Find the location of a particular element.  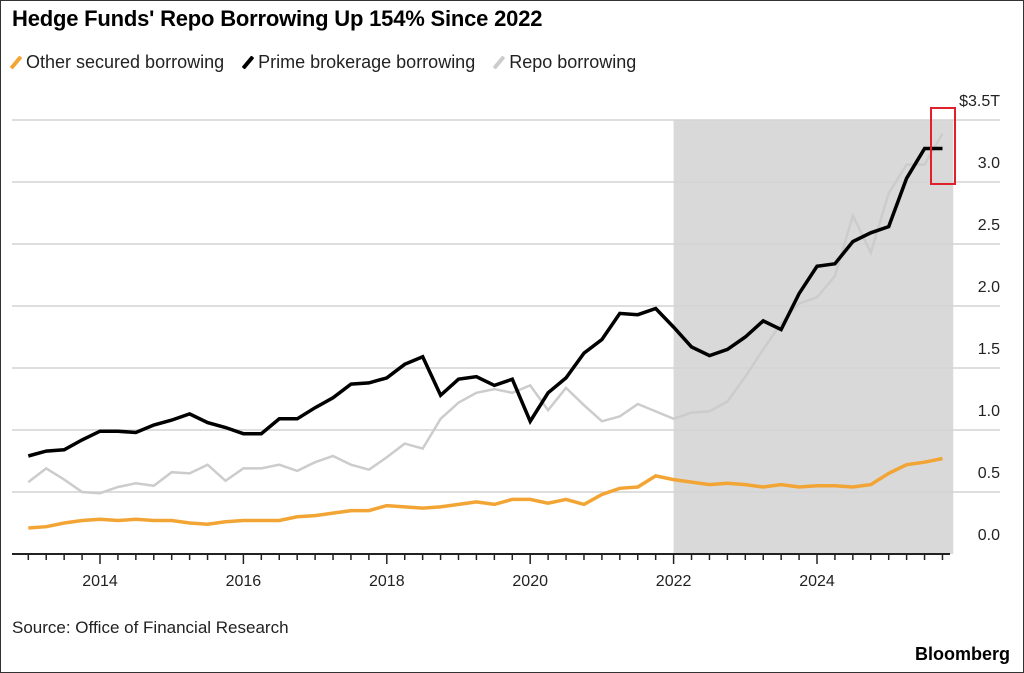

highlight-box is located at coordinates (943, 146).